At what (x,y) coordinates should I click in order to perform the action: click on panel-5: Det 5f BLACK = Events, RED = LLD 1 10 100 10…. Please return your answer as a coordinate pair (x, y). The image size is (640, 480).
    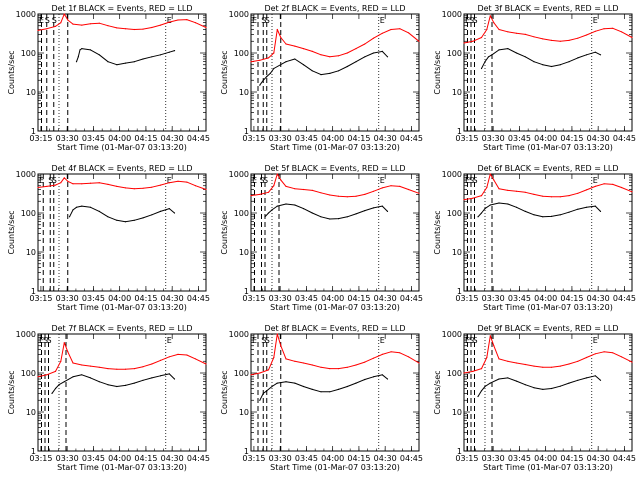
    Looking at the image, I should click on (321, 238).